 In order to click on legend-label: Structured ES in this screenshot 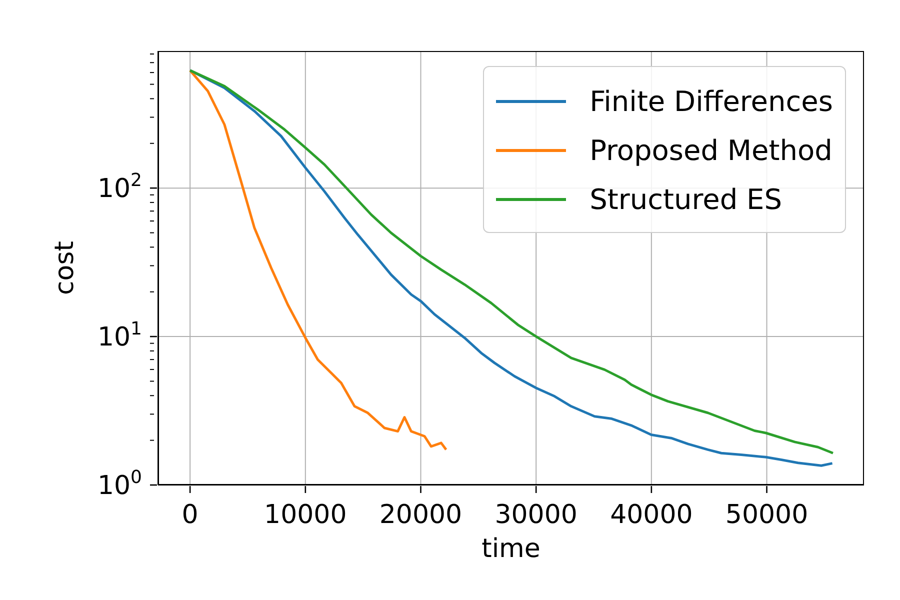, I will do `click(686, 199)`.